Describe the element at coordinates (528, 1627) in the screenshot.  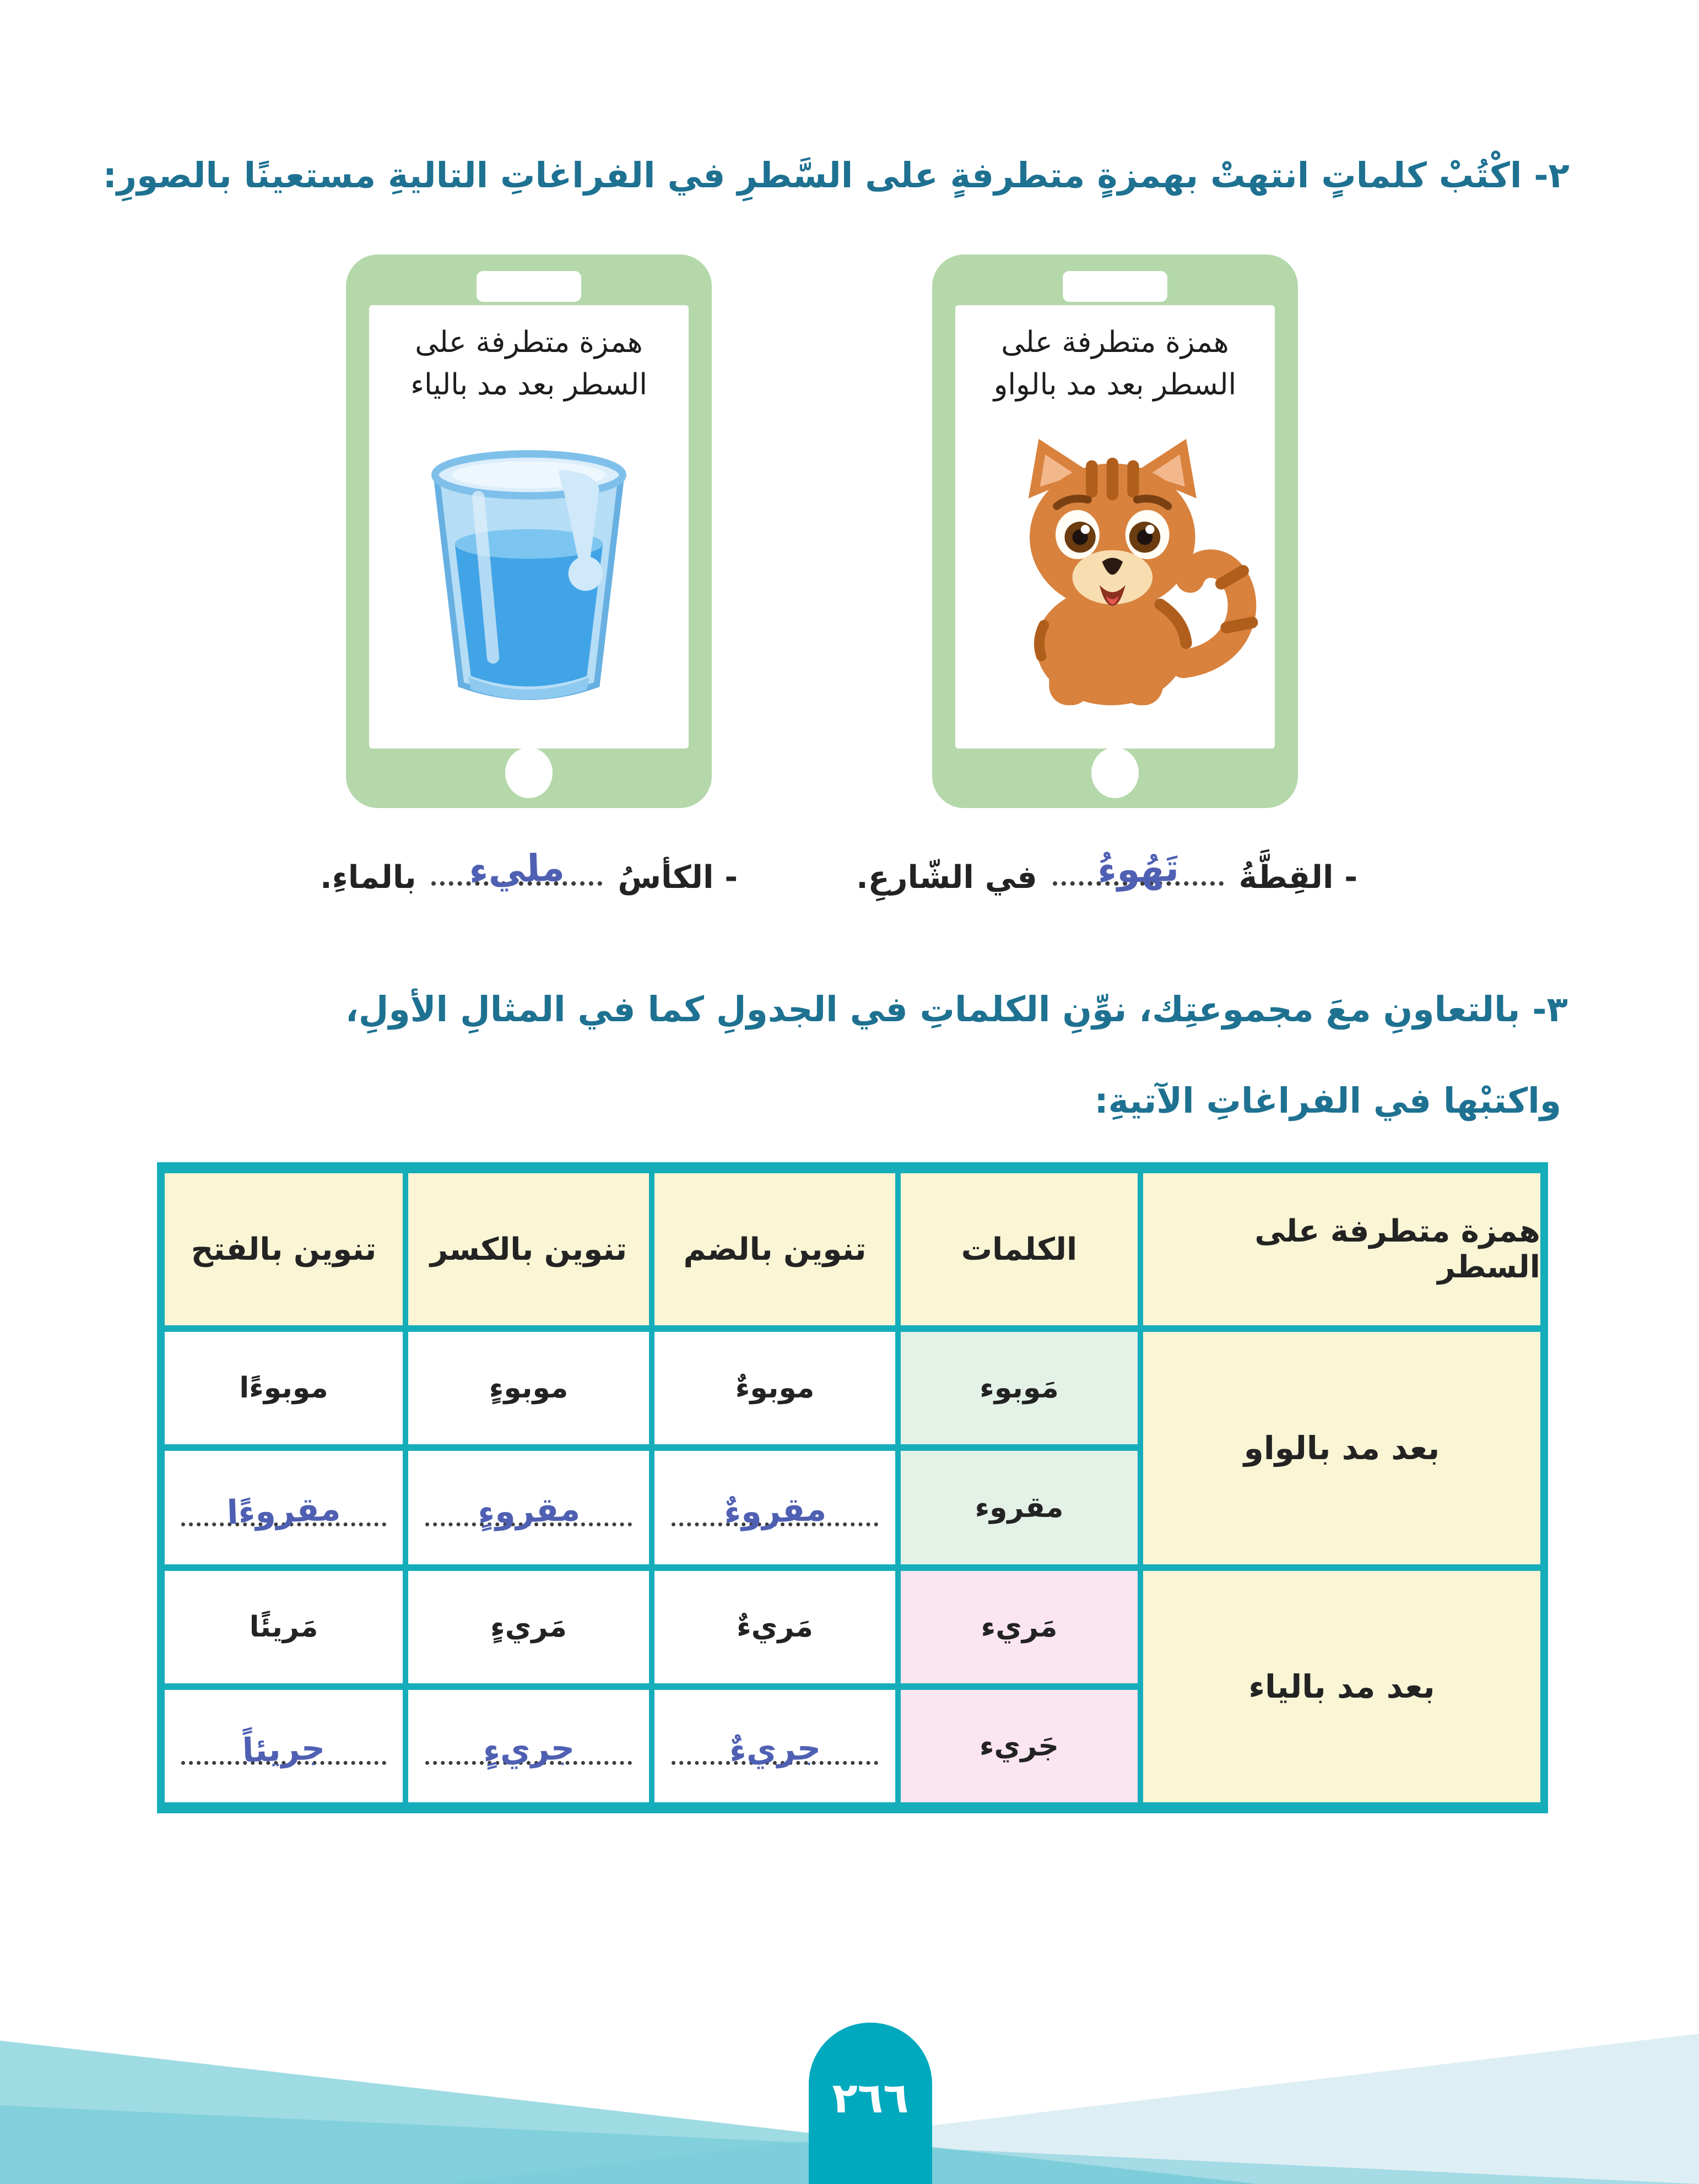
I see `printed-kasr-cell: مَريءٍ` at that location.